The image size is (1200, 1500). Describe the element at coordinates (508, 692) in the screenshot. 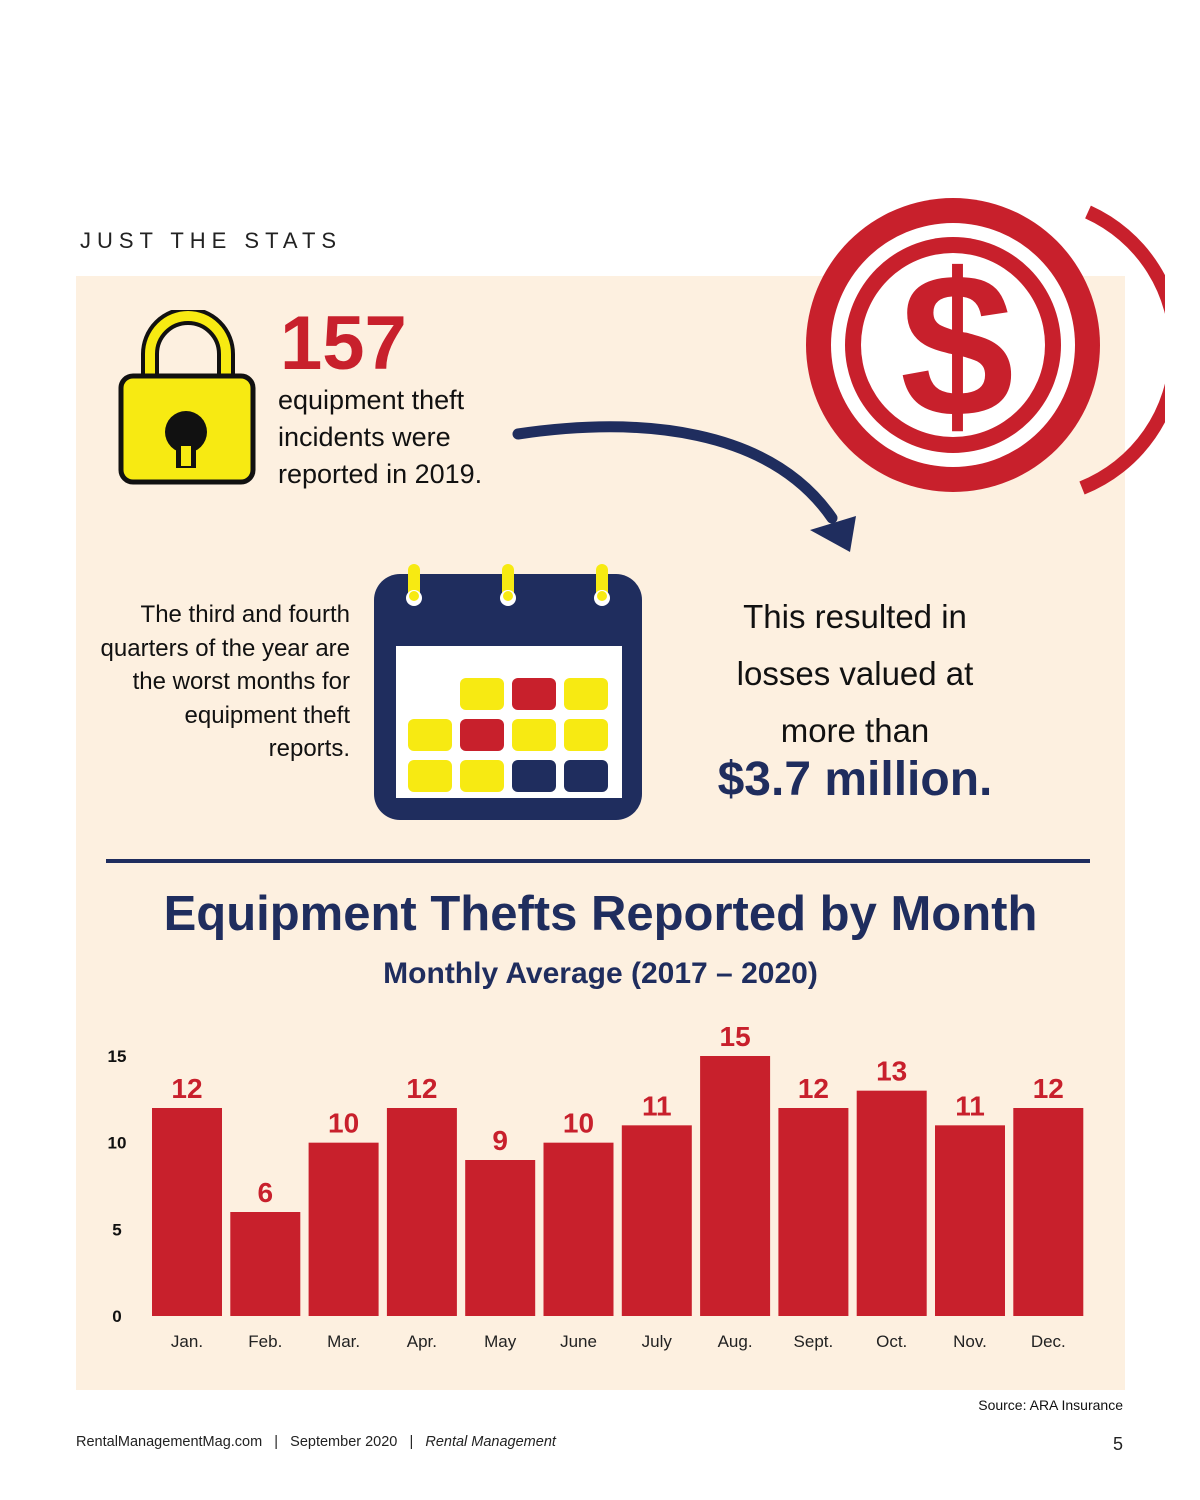

I see `calendar-icon` at that location.